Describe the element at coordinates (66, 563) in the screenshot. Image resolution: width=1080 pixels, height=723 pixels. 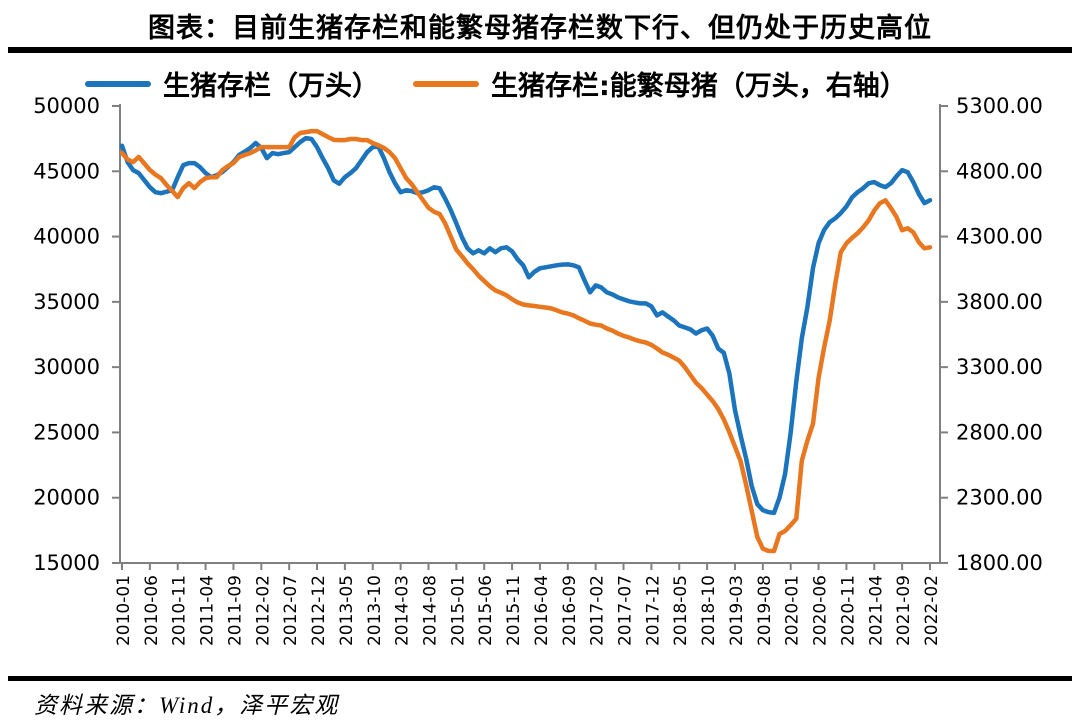
I see `left-axis-tick-label: 15000` at that location.